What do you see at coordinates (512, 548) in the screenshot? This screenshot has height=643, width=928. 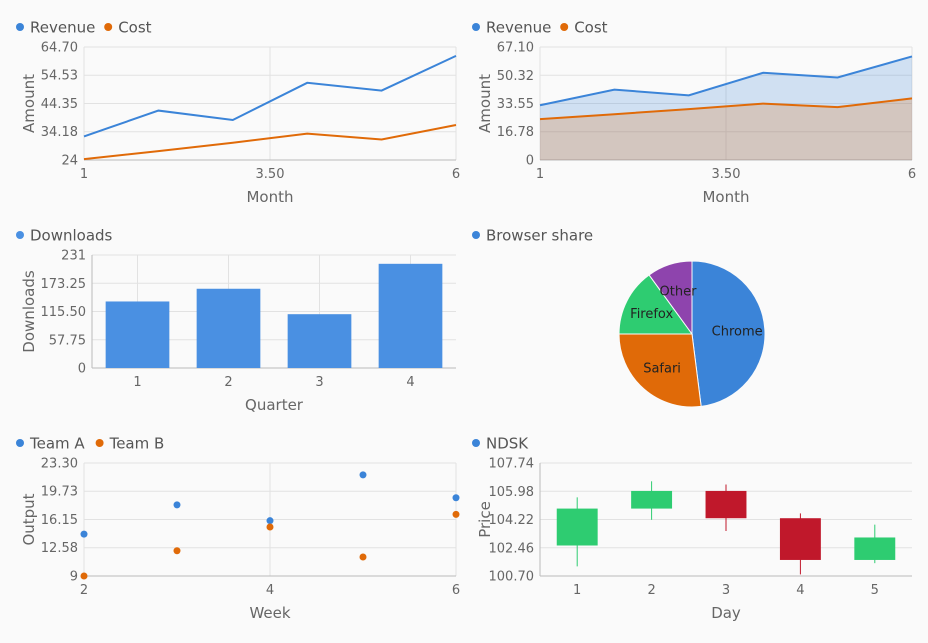 I see `y-tick-label: 102.46` at bounding box center [512, 548].